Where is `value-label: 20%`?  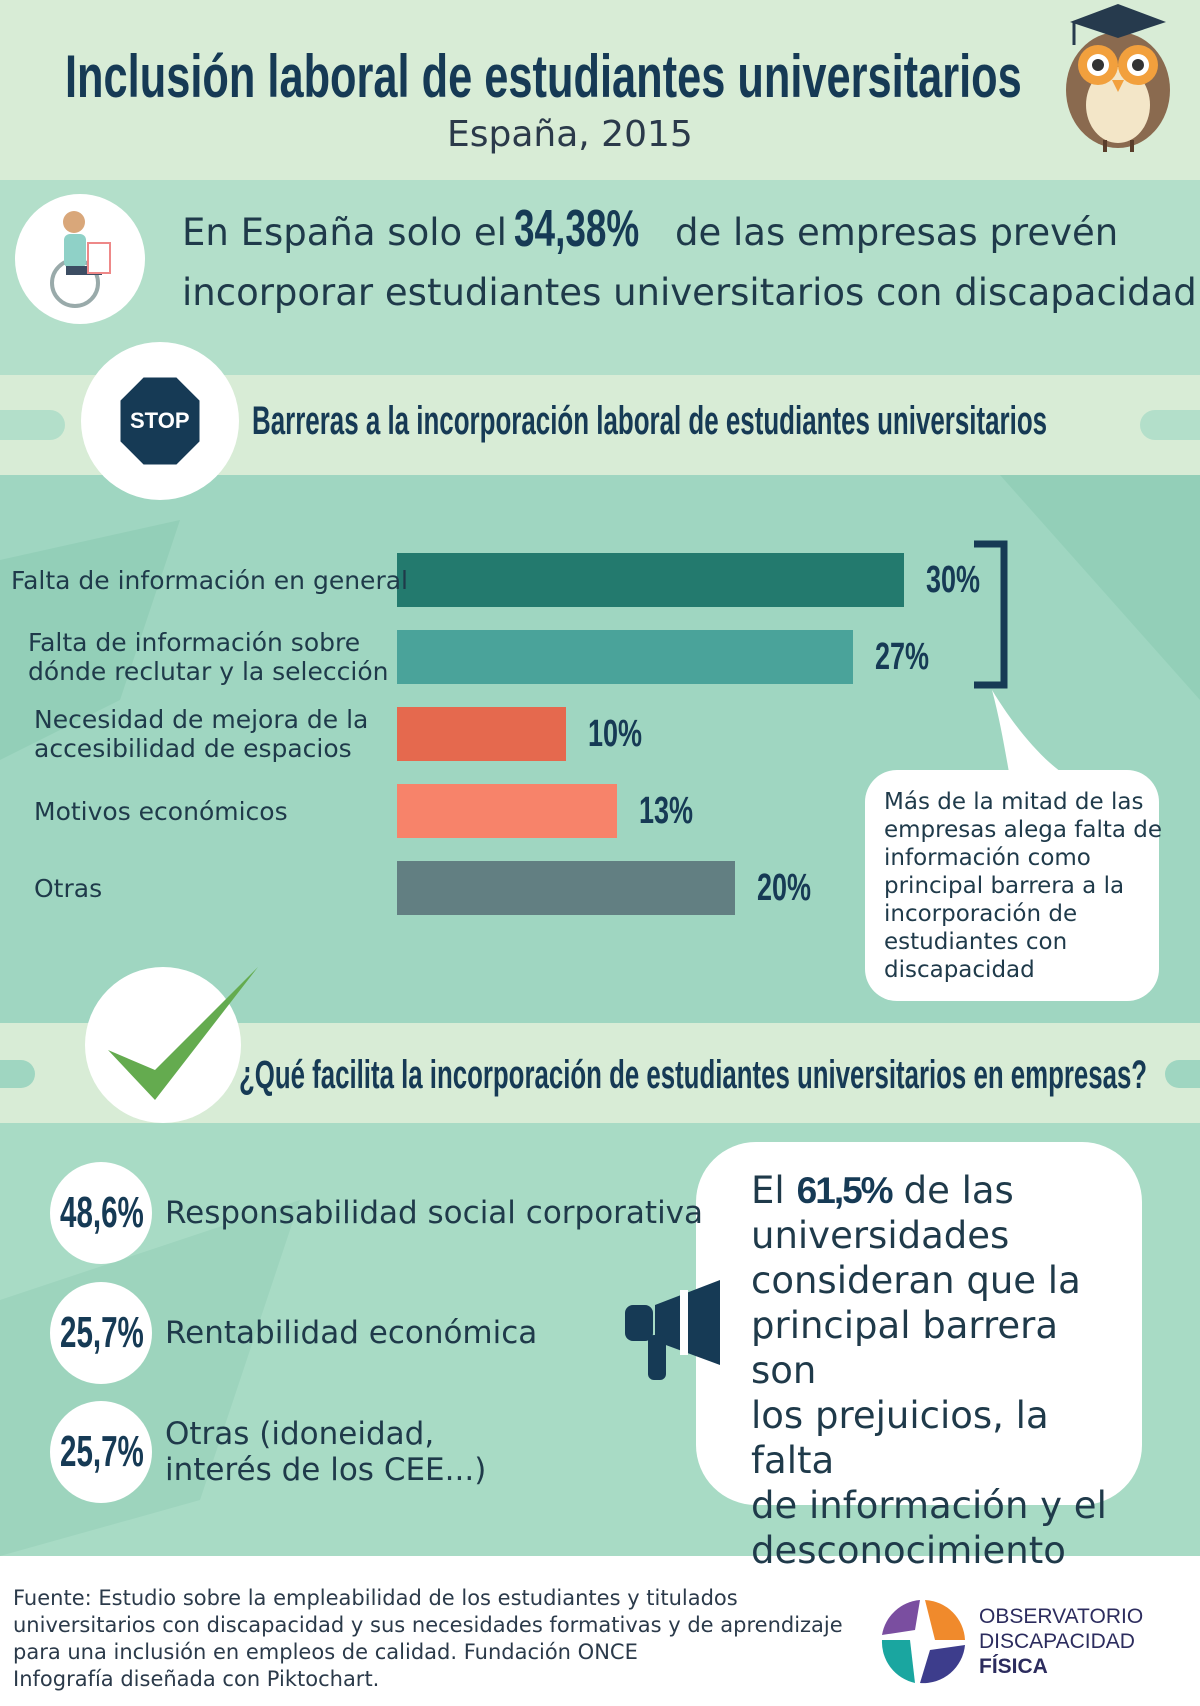 value-label: 20% is located at coordinates (784, 887).